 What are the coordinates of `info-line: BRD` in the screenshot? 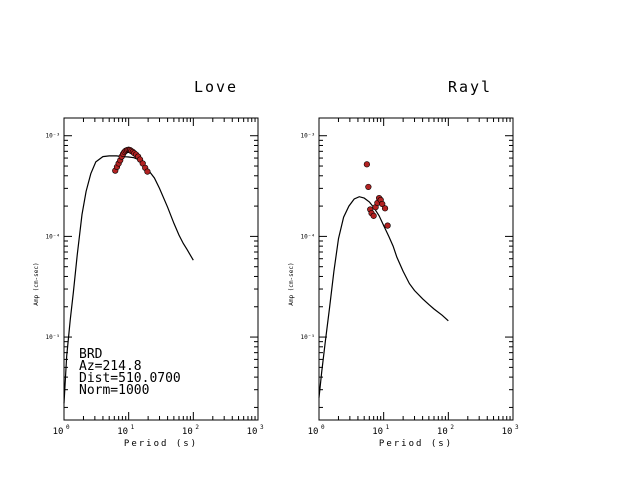 It's located at (91, 354).